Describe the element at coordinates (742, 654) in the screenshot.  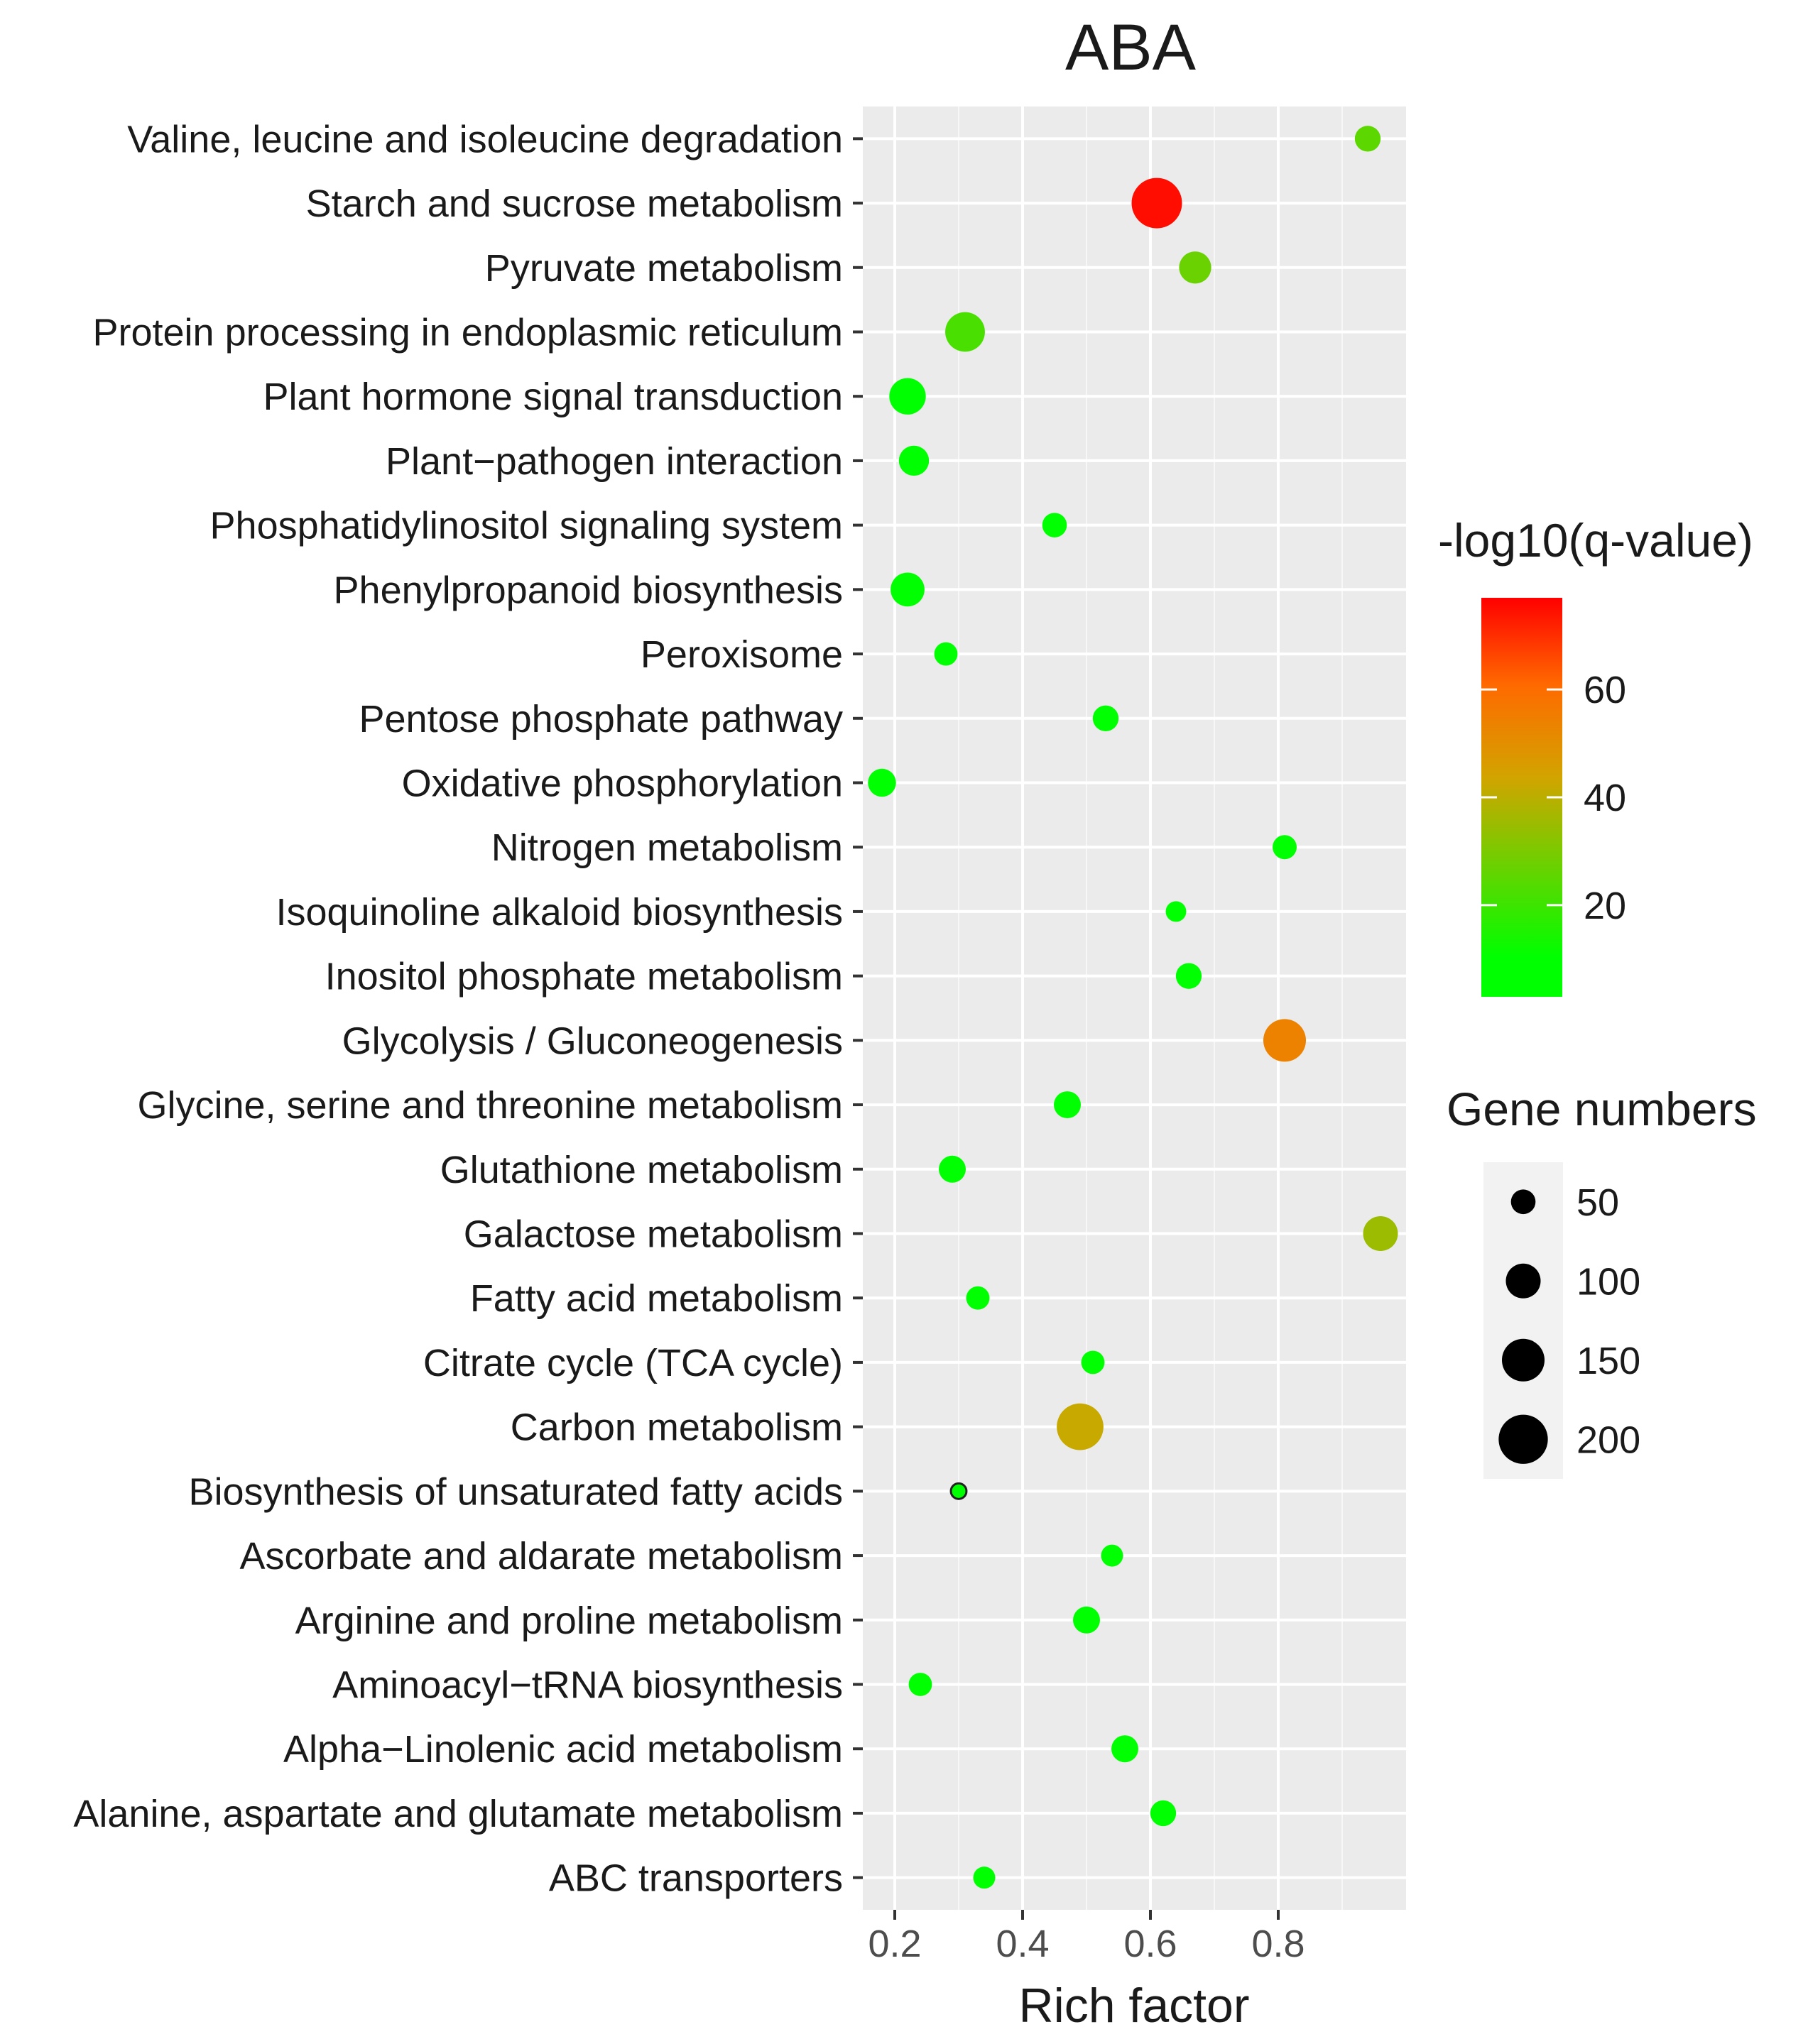
I see `y-tick-label: Peroxisome` at that location.